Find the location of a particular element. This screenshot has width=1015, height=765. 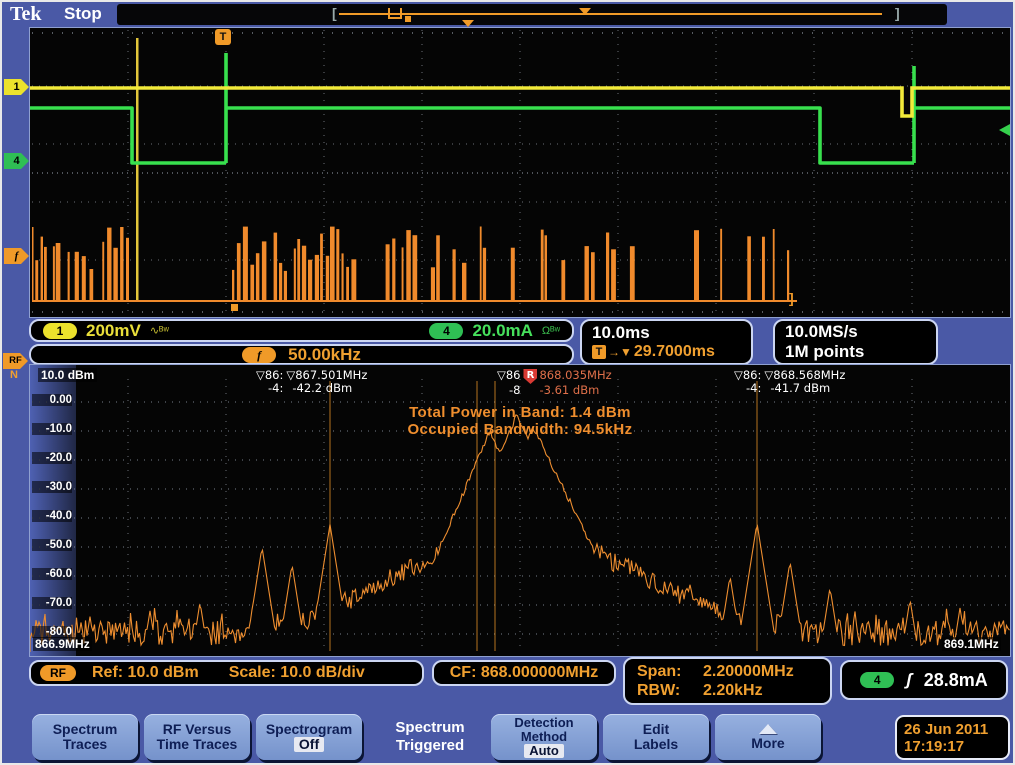

marker-trunc-freq: ▽86 is located at coordinates (509, 375).